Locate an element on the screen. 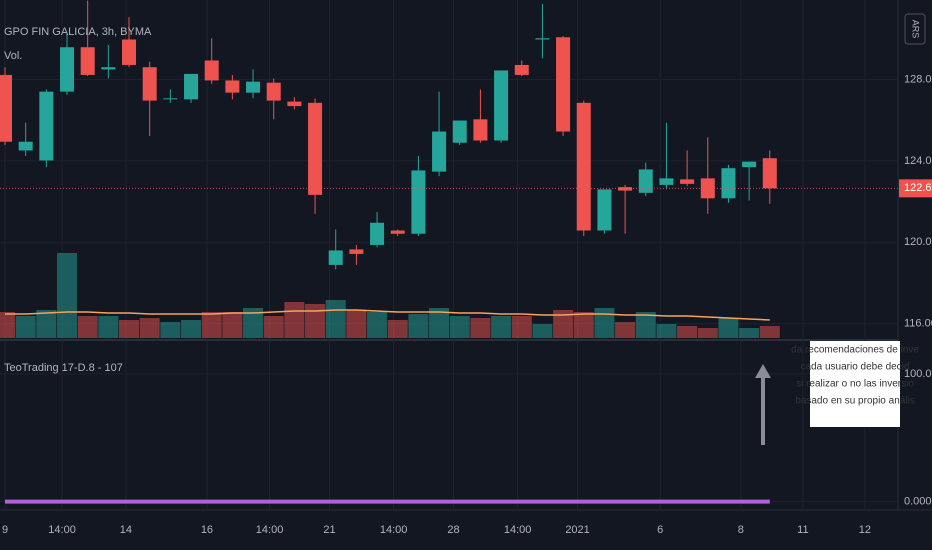 This screenshot has width=932, height=550. y-tick-label: 124.000 is located at coordinates (918, 161).